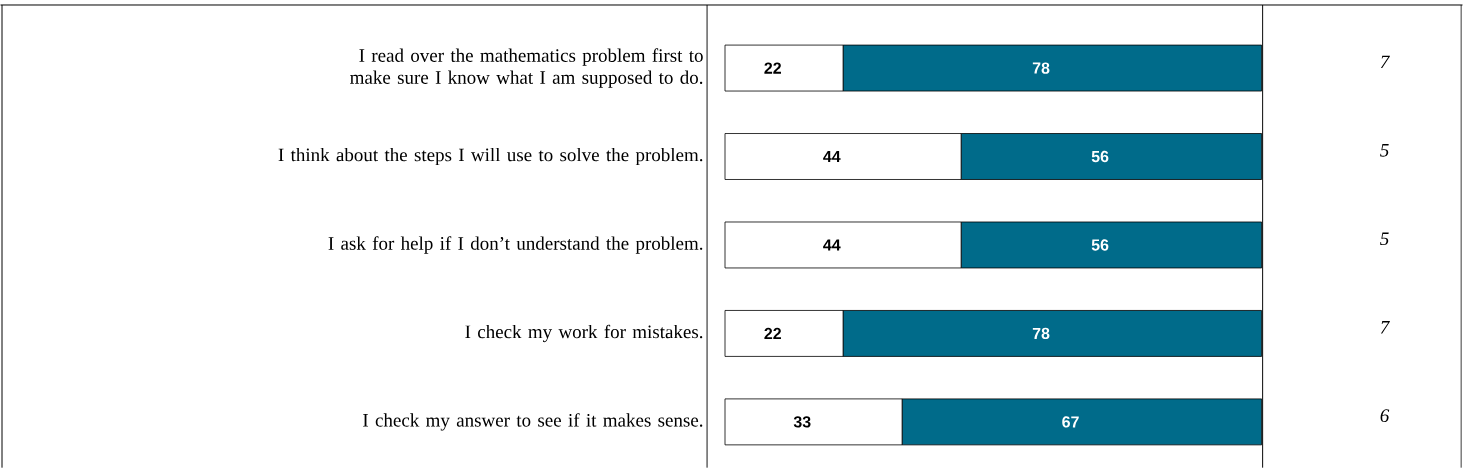 This screenshot has height=468, width=1463. Describe the element at coordinates (526, 68) in the screenshot. I see `y-tick-label: I read over the mathematics problem first to make sure I know what I am supposed to do.` at that location.